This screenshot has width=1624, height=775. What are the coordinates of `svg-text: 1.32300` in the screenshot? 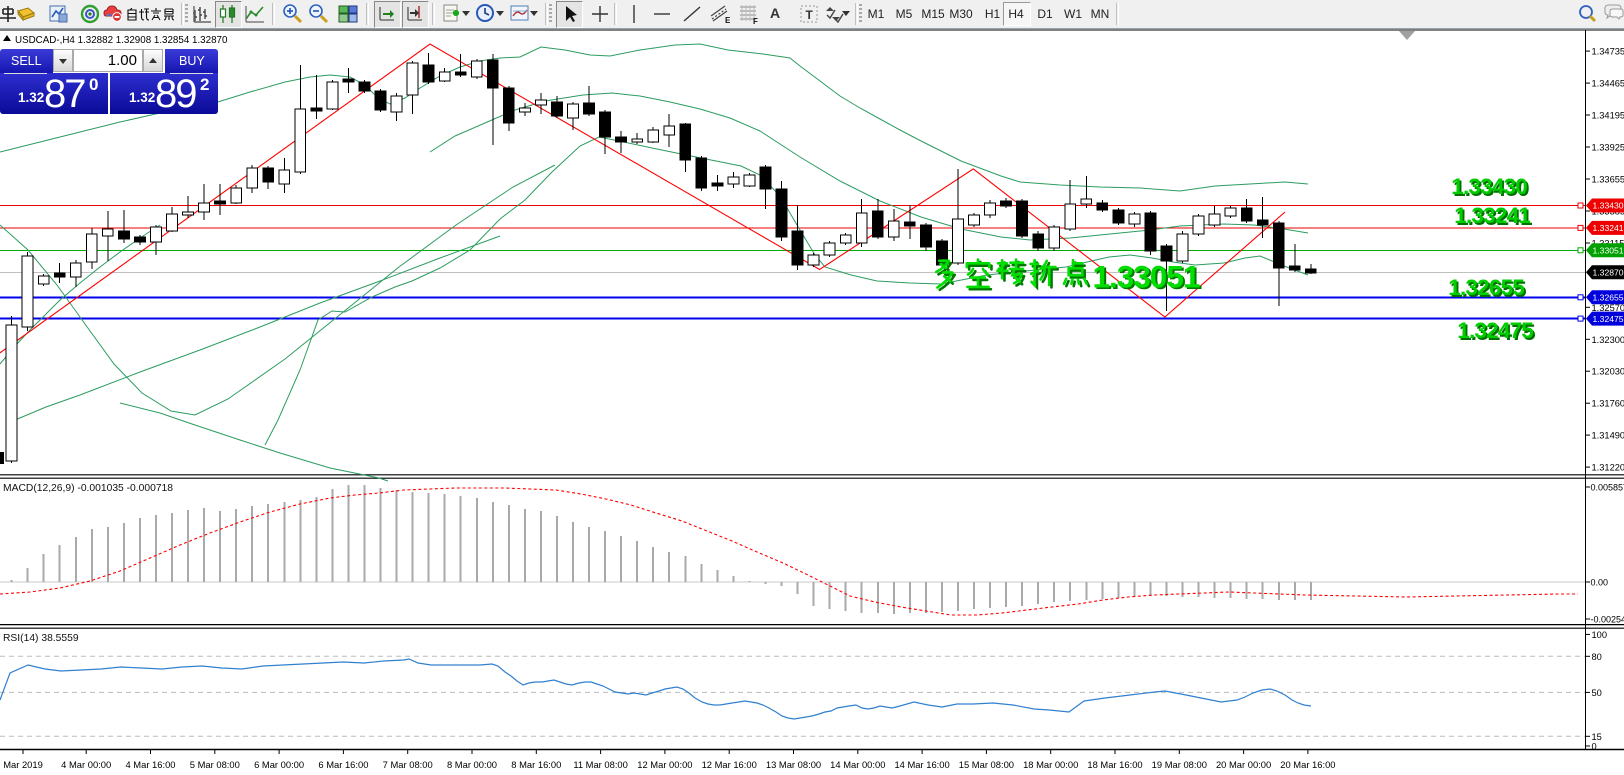 It's located at (1608, 340).